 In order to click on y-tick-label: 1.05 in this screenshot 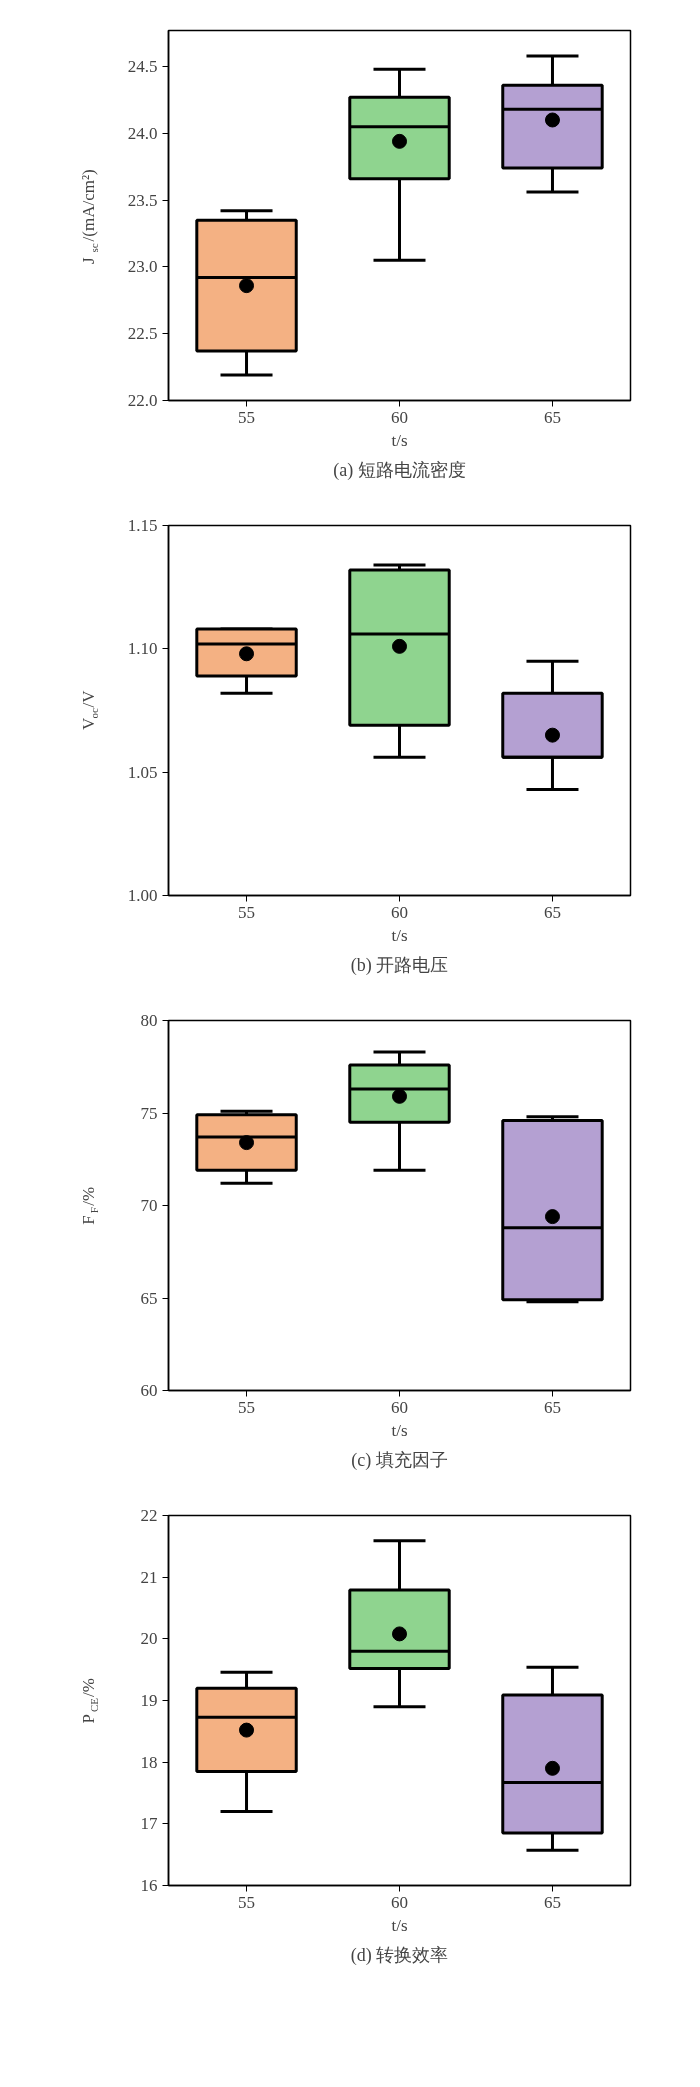, I will do `click(142, 772)`.